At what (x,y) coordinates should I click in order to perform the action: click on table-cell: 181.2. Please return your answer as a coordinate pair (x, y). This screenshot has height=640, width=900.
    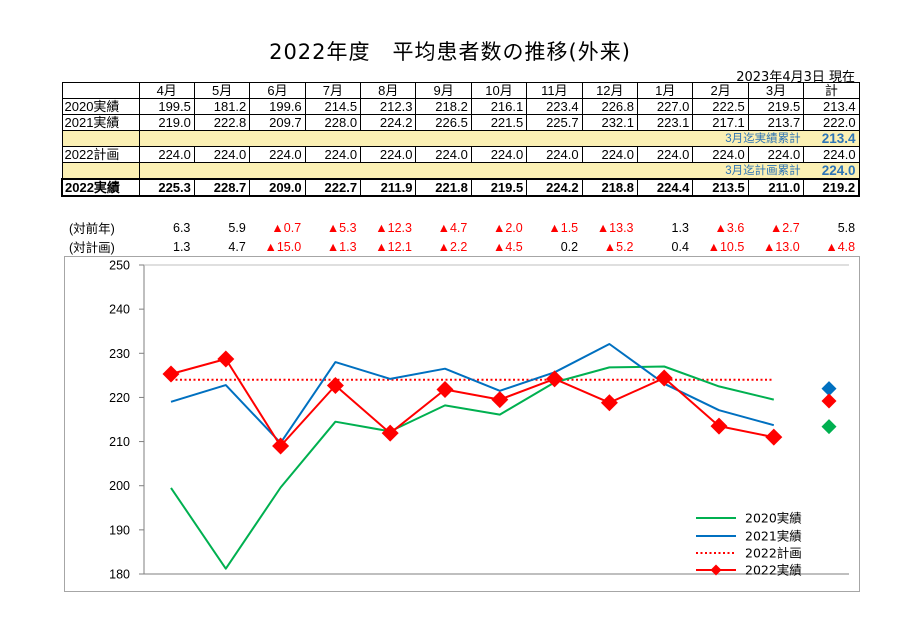
    Looking at the image, I should click on (222, 106).